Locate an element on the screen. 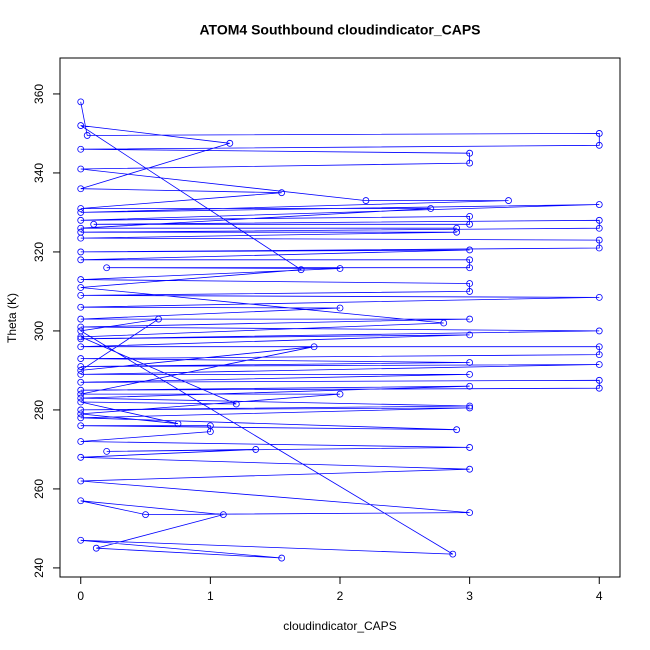 The image size is (650, 650). x-tick-label: 4 is located at coordinates (599, 596).